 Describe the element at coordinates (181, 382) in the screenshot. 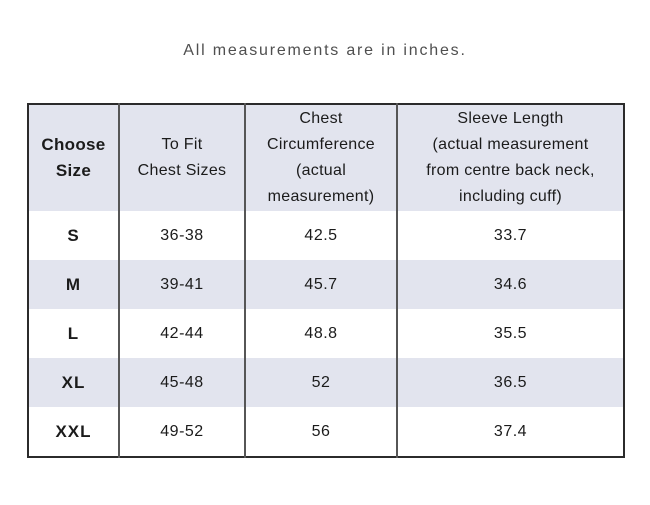

I see `table-cell: 45-48` at that location.